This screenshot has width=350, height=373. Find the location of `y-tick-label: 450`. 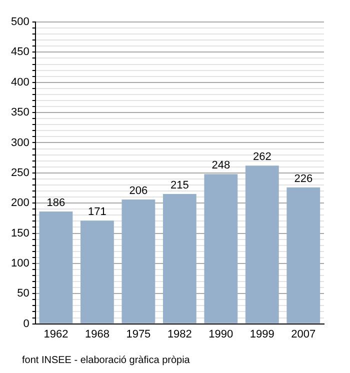

y-tick-label: 450 is located at coordinates (20, 52).